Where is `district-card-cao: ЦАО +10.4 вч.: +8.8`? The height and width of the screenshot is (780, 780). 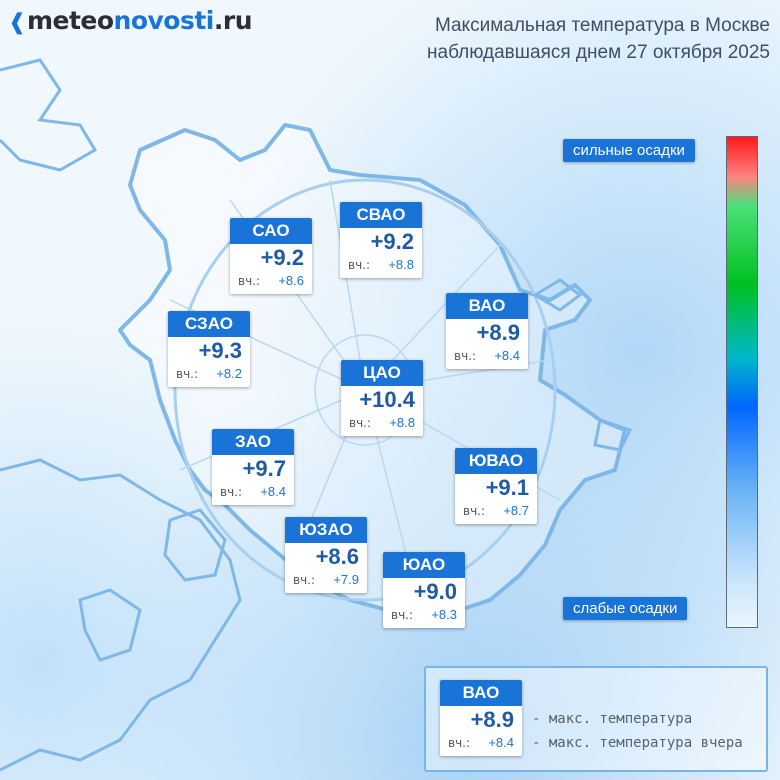 district-card-cao: ЦАО +10.4 вч.: +8.8 is located at coordinates (382, 398).